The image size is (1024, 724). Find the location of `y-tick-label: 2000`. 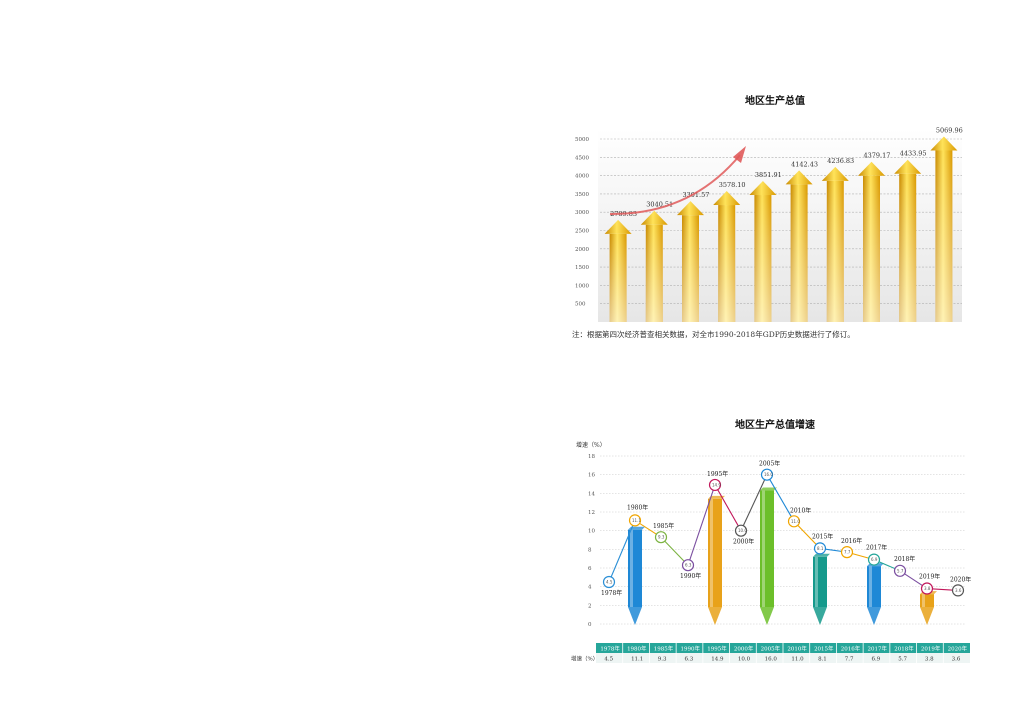

y-tick-label: 2000 is located at coordinates (582, 250).